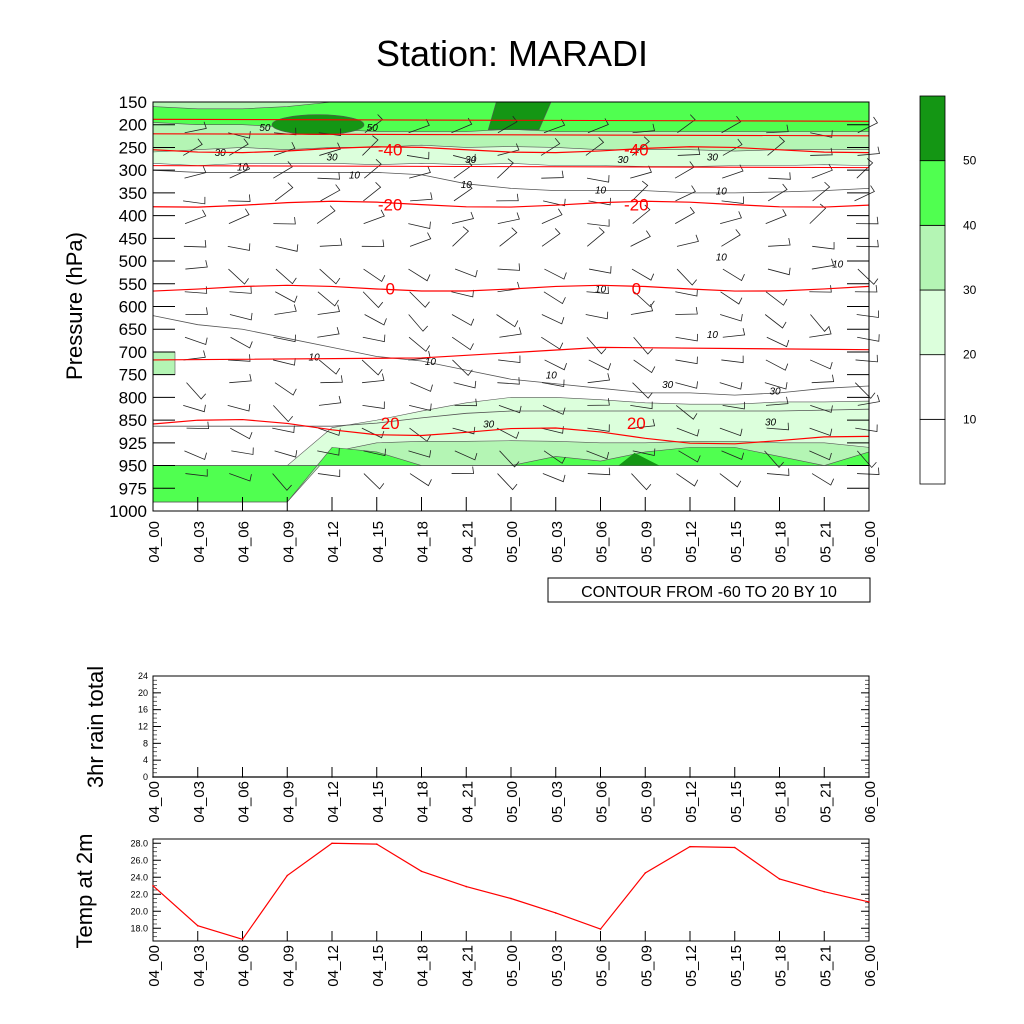 This screenshot has height=1024, width=1024. Describe the element at coordinates (95, 727) in the screenshot. I see `rain-axis-label: 3hr rain total` at that location.